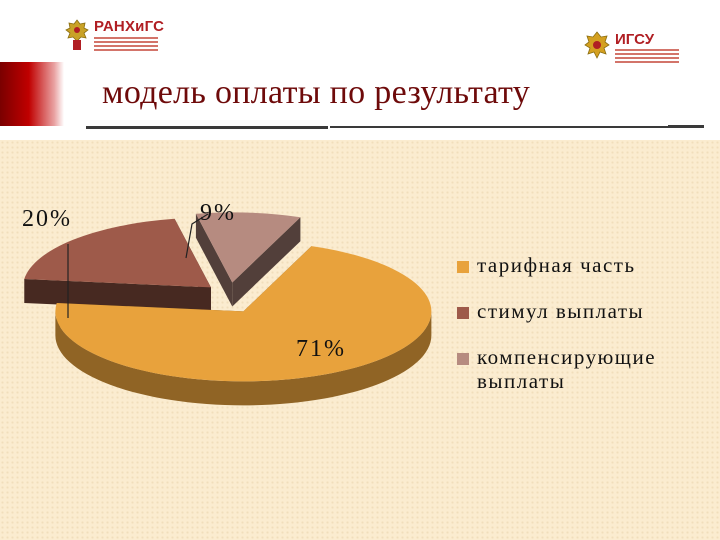 This screenshot has height=540, width=720. Describe the element at coordinates (635, 39) in the screenshot. I see `logo-right-name: ИГСУ` at that location.